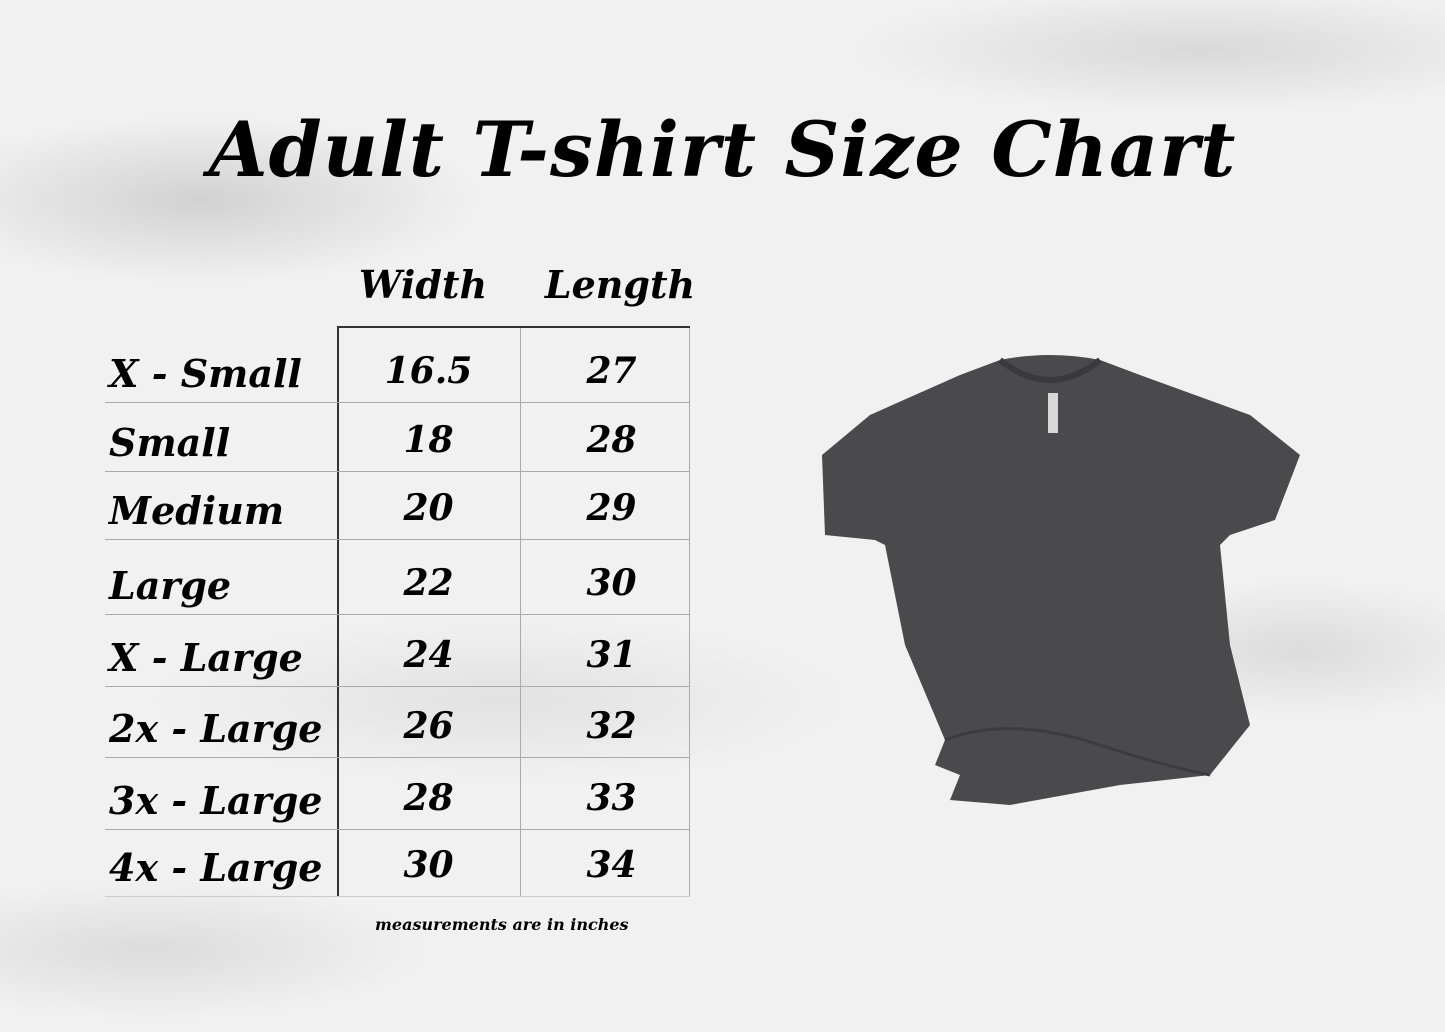 The image size is (1445, 1032). What do you see at coordinates (397, 722) in the screenshot?
I see `table-row: 2x - Large 26 32` at bounding box center [397, 722].